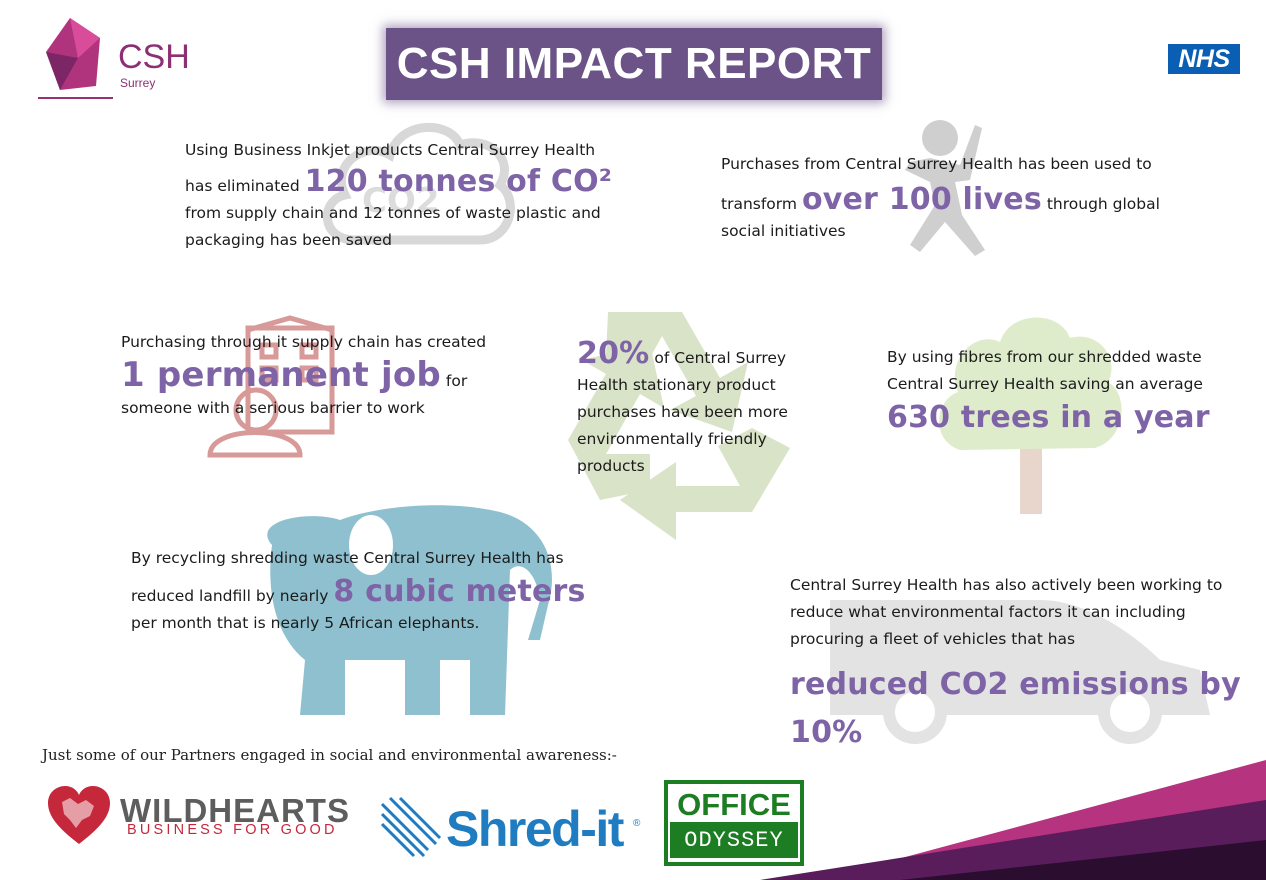  Describe the element at coordinates (759, 204) in the screenshot. I see `fact-lives-pre: transform` at that location.